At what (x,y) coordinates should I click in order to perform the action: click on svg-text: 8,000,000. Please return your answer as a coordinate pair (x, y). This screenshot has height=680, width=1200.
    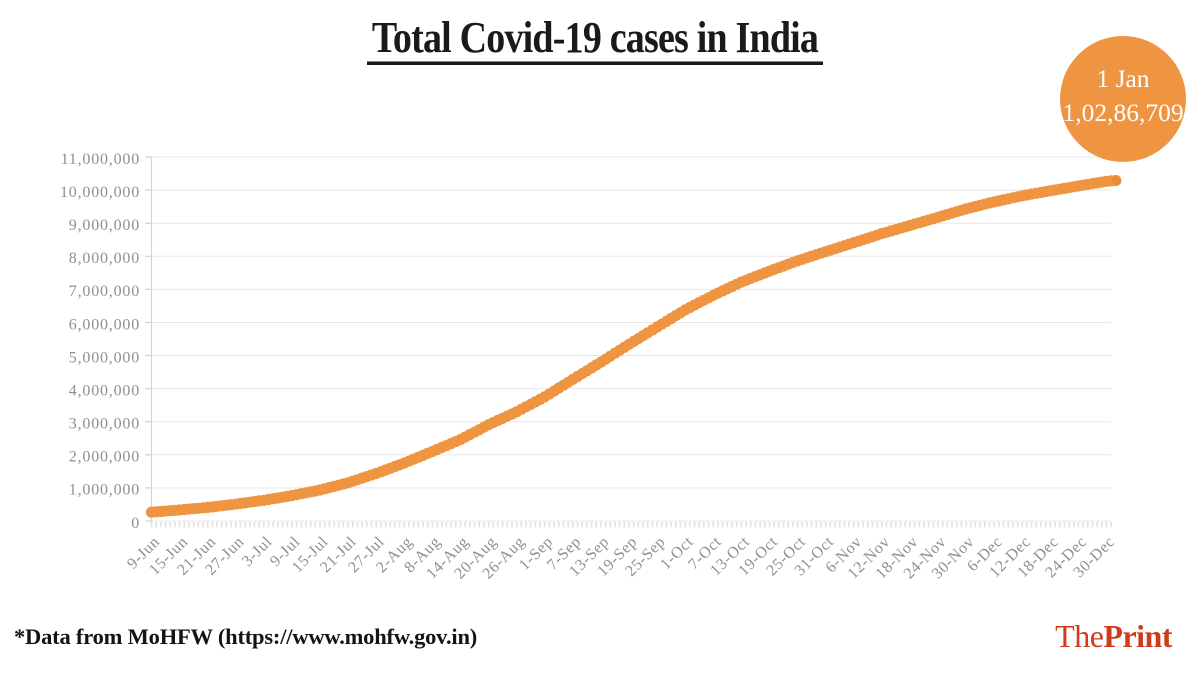
    Looking at the image, I should click on (104, 258).